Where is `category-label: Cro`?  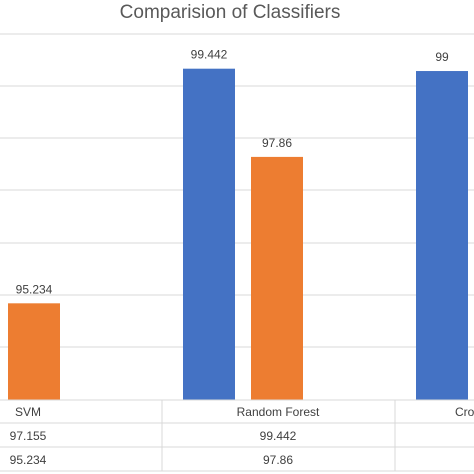 category-label: Cro is located at coordinates (464, 412).